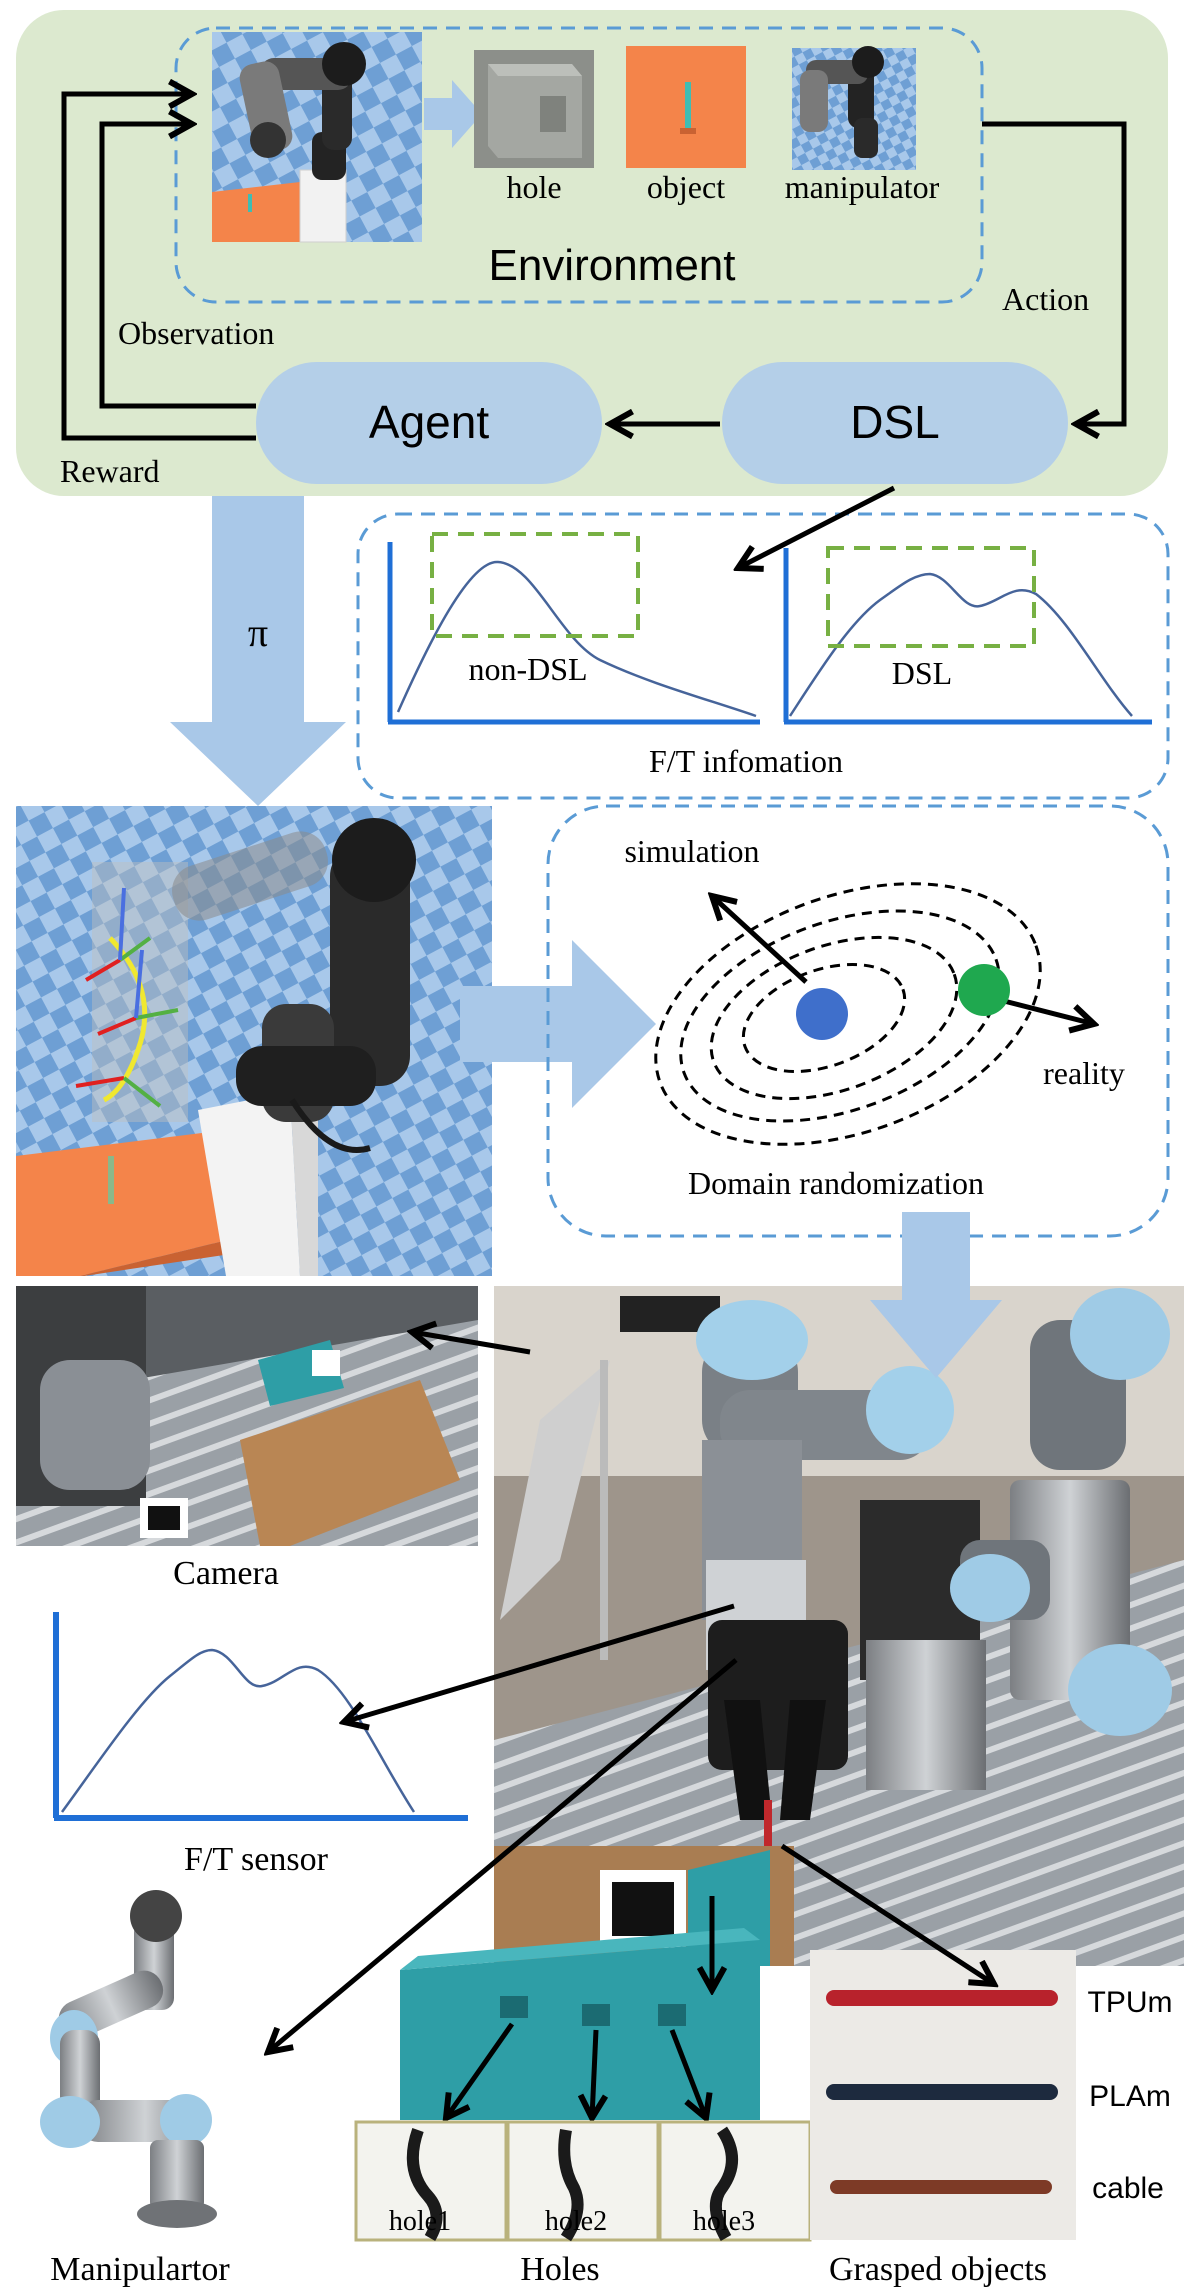  Describe the element at coordinates (583, 2181) in the screenshot. I see `hole-cross-sections` at that location.